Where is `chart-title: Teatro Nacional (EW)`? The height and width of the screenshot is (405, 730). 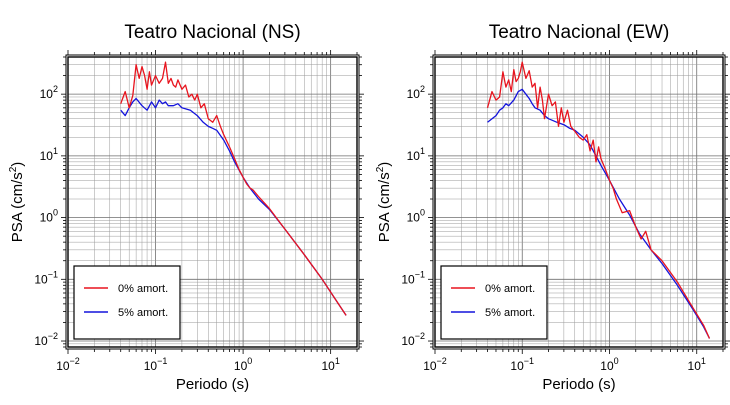 chart-title: Teatro Nacional (EW) is located at coordinates (579, 32).